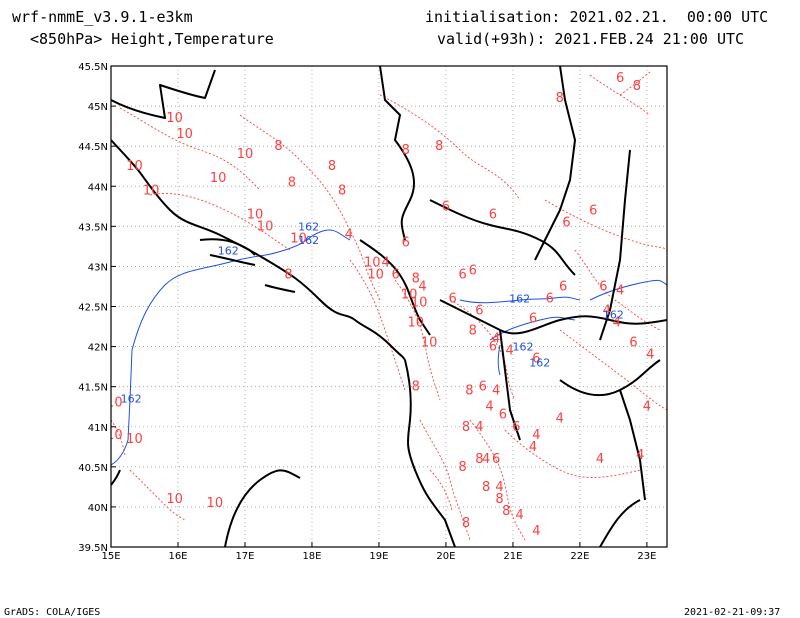 Image resolution: width=800 pixels, height=618 pixels. I want to click on field-subtitle: <850hPa> Height,Temperature, so click(152, 39).